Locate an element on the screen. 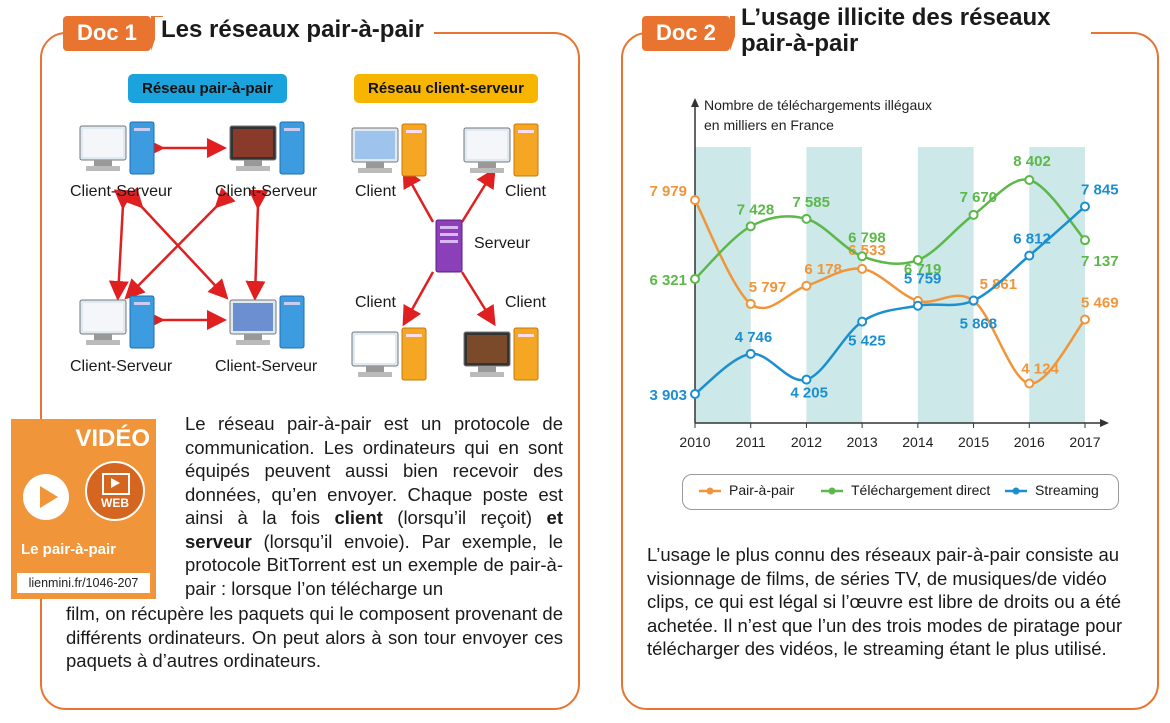 This screenshot has height=723, width=1170. doc2-title: L’usage illicite des réseaux pair-à-pair is located at coordinates (913, 31).